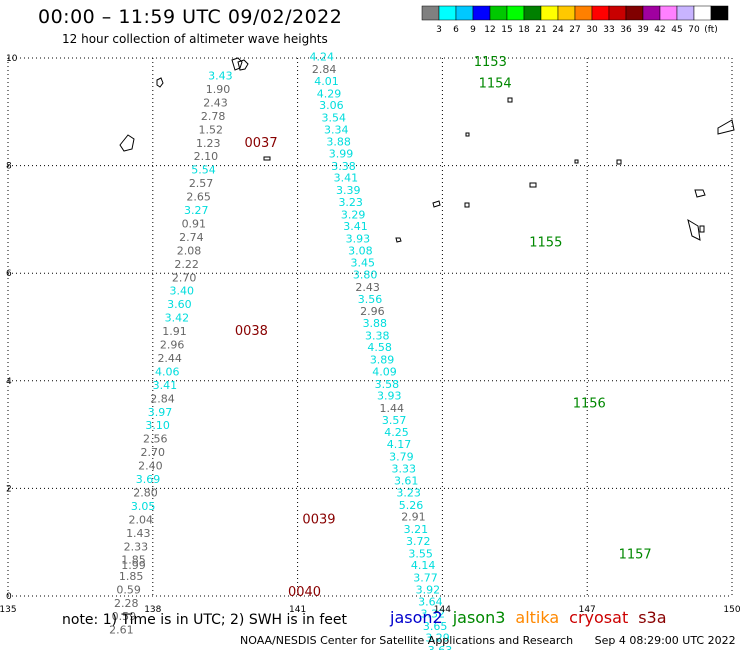 Image resolution: width=740 pixels, height=650 pixels. I want to click on satellite-s3a: s3a, so click(652, 617).